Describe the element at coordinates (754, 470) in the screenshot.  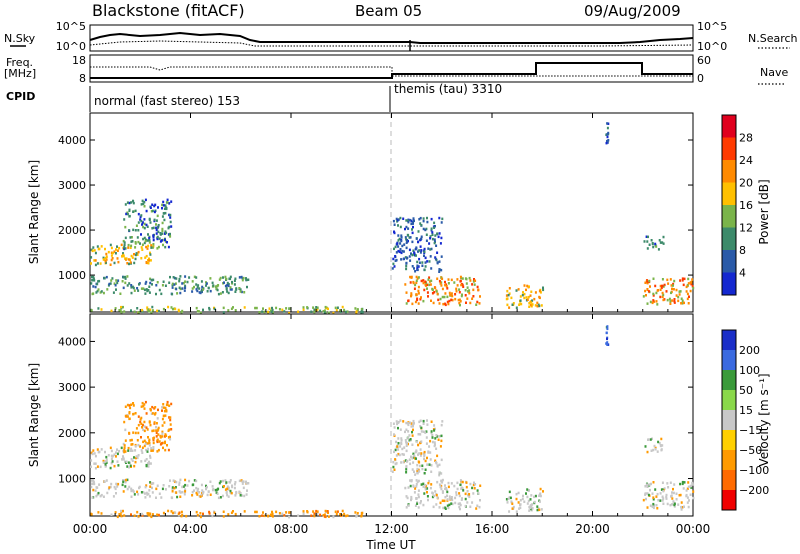
I see `colorbar-tick-label: −100` at that location.